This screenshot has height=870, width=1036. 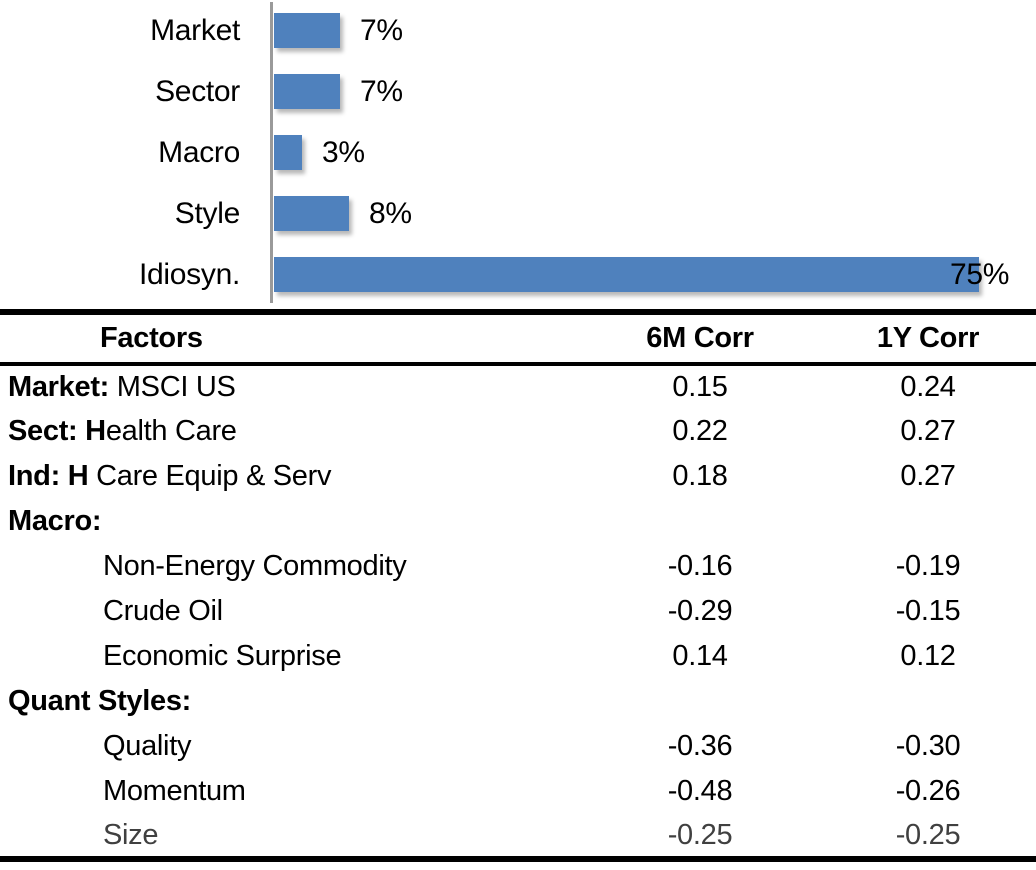 I want to click on corr-1y-cell: -0.19, so click(x=928, y=566).